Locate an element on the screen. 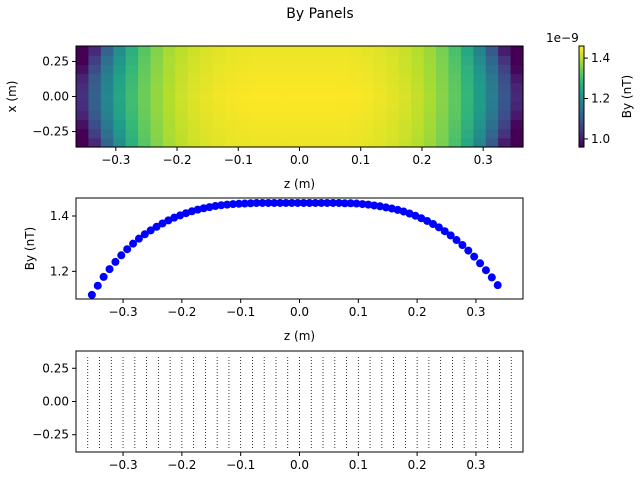 This screenshot has width=640, height=480. profile-x-ticks: −0.3 −0.2 −0.1 0.0 0.1 0.2 0.3 is located at coordinates (296, 309).